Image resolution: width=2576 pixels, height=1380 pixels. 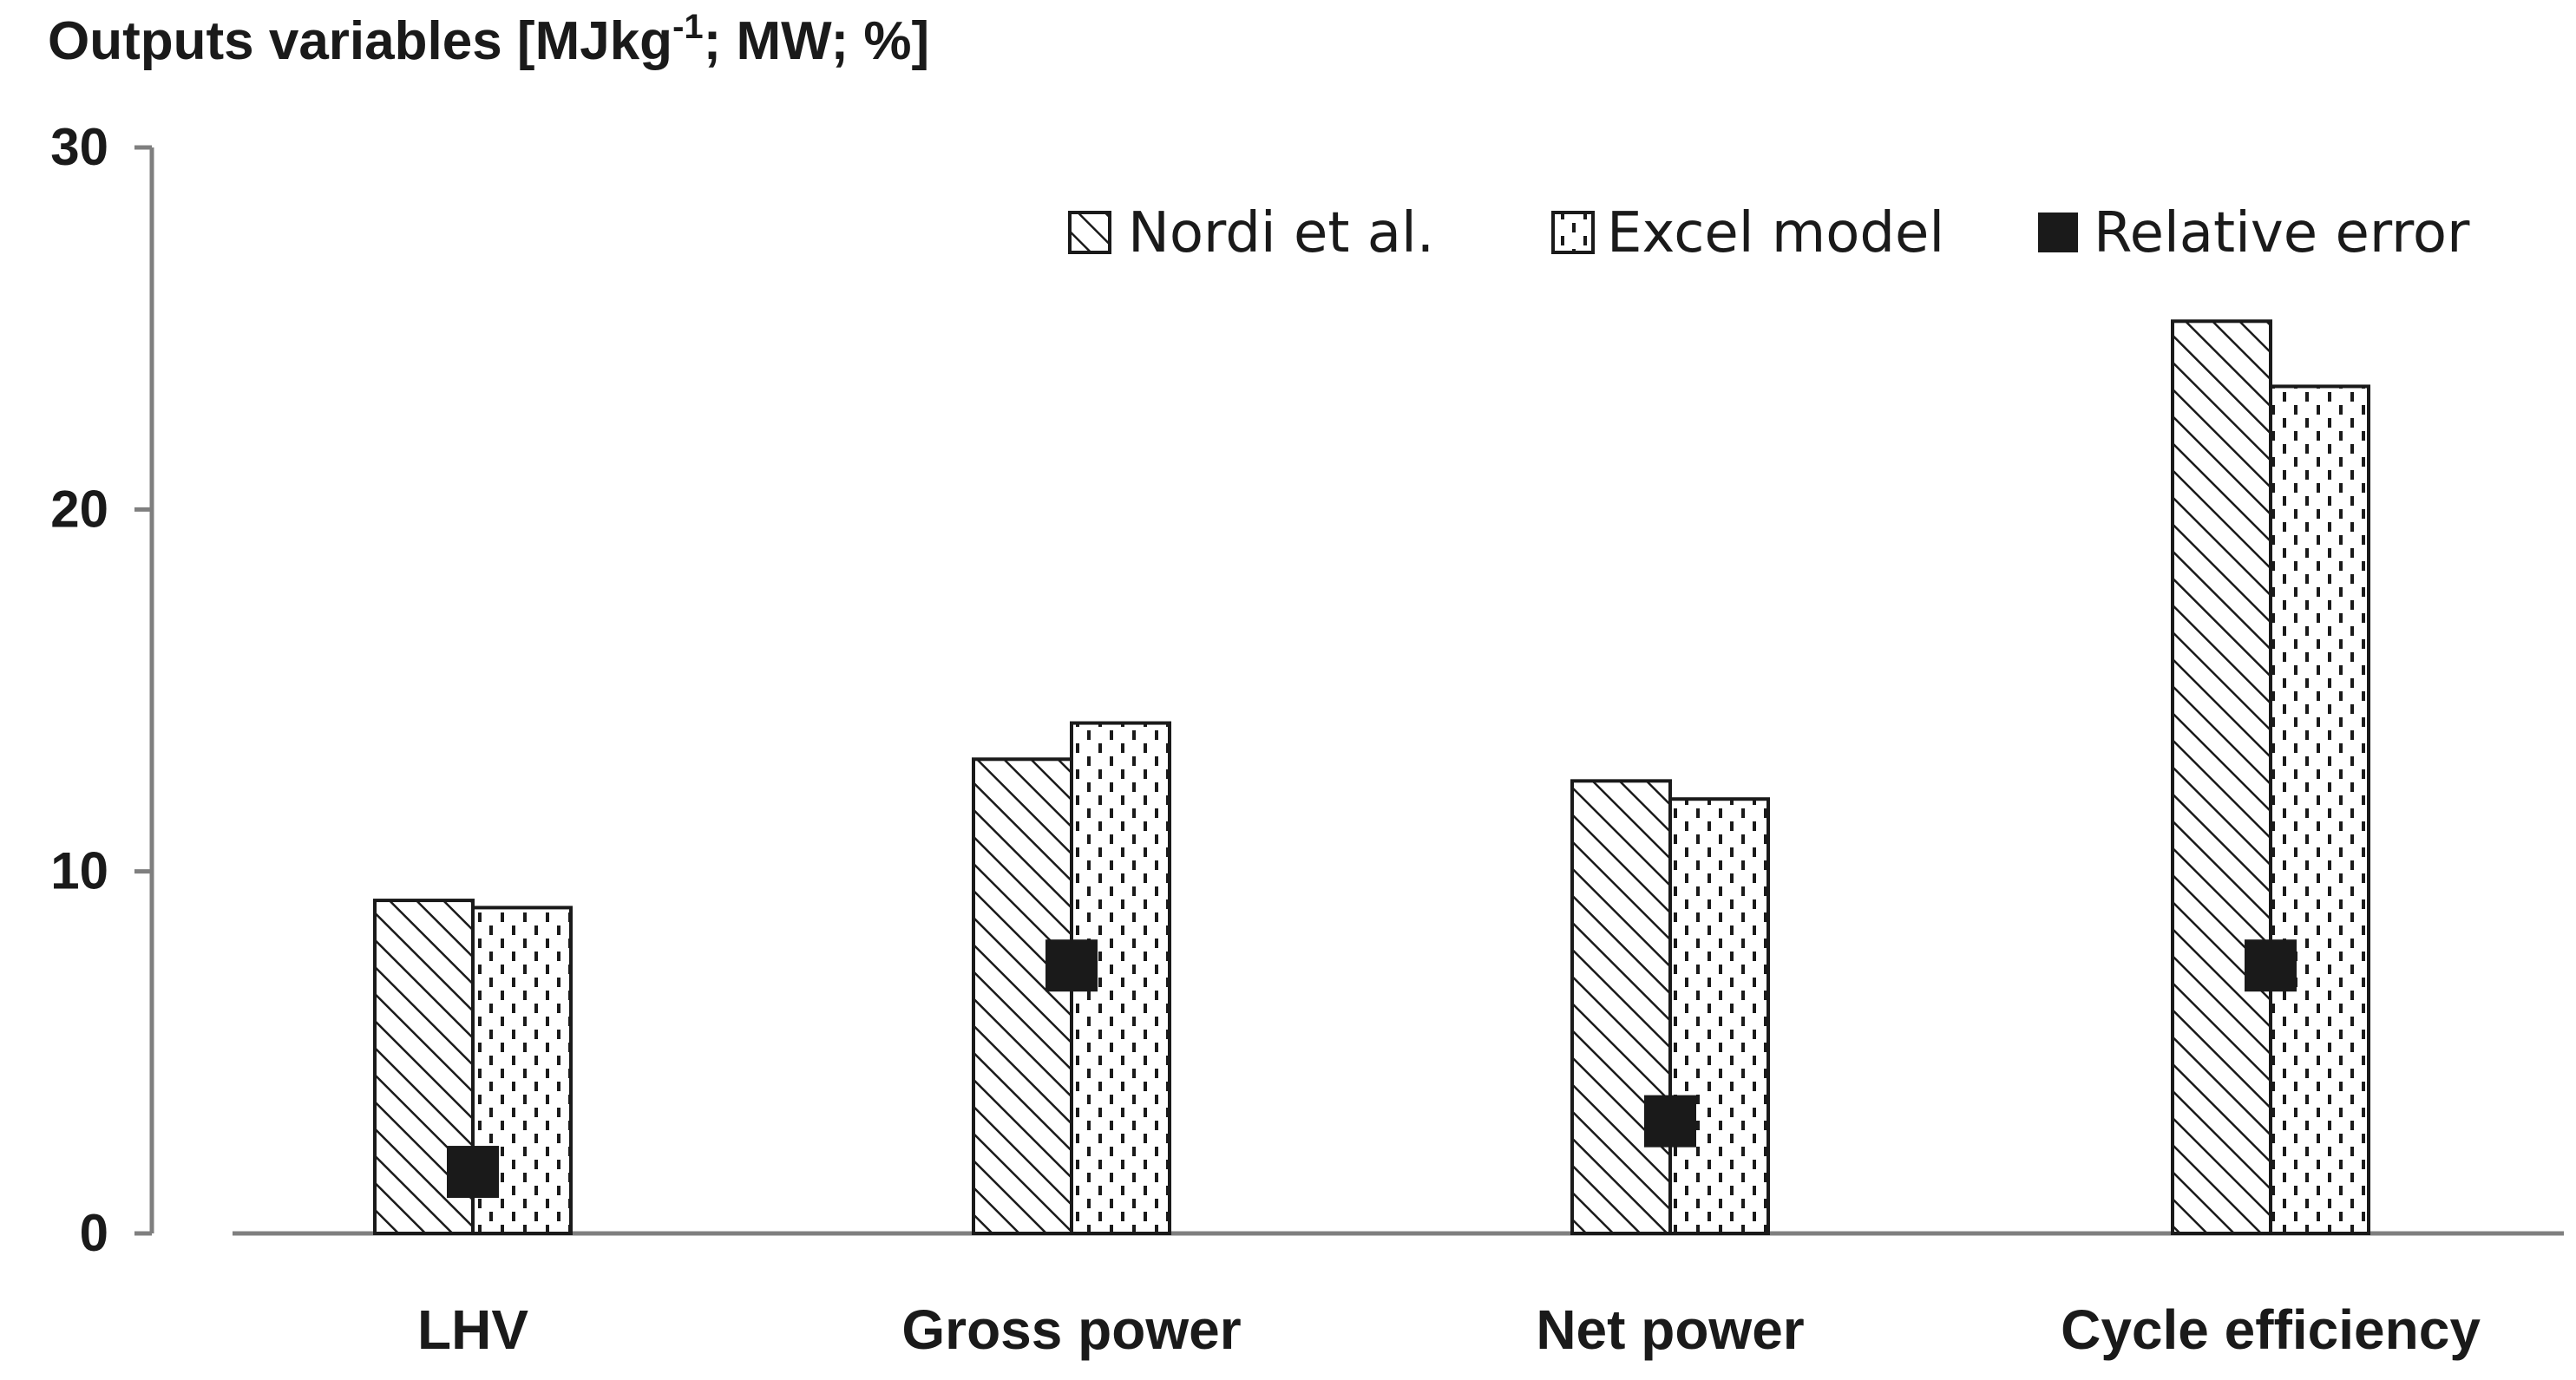 What do you see at coordinates (473, 1172) in the screenshot?
I see `marker-relative-error-lhv` at bounding box center [473, 1172].